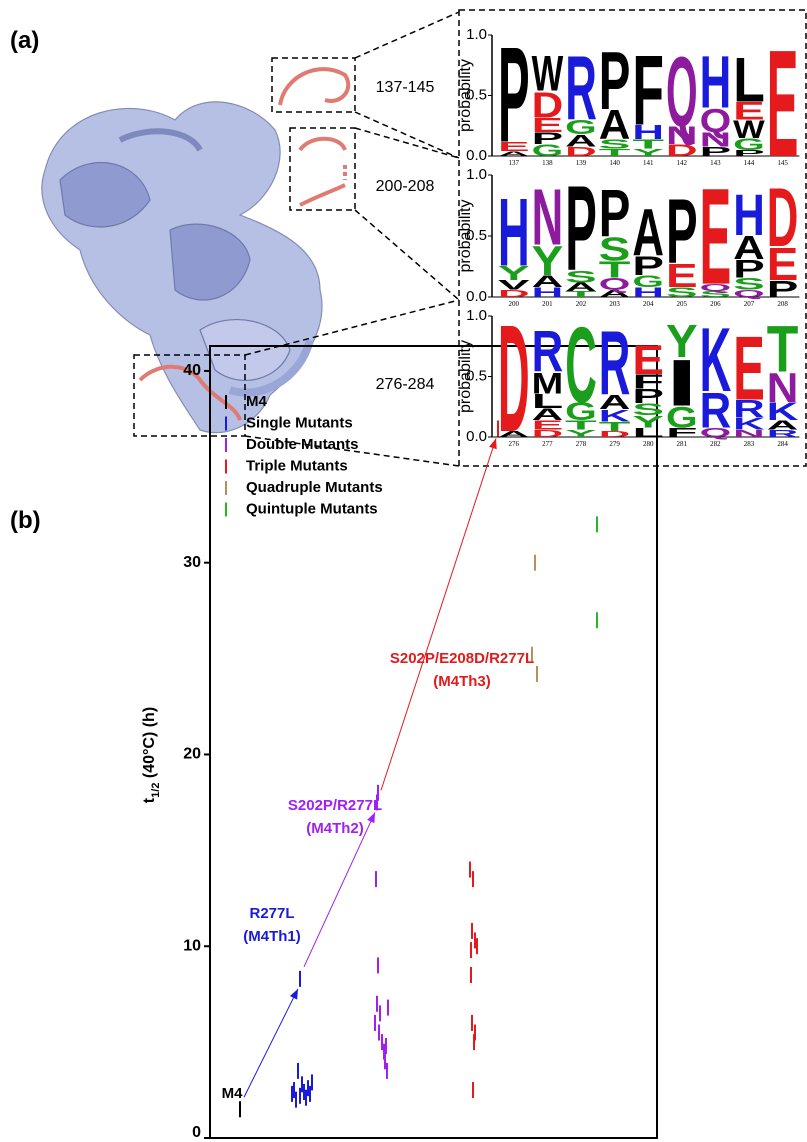  I want to click on position-label: 284, so click(782, 444).